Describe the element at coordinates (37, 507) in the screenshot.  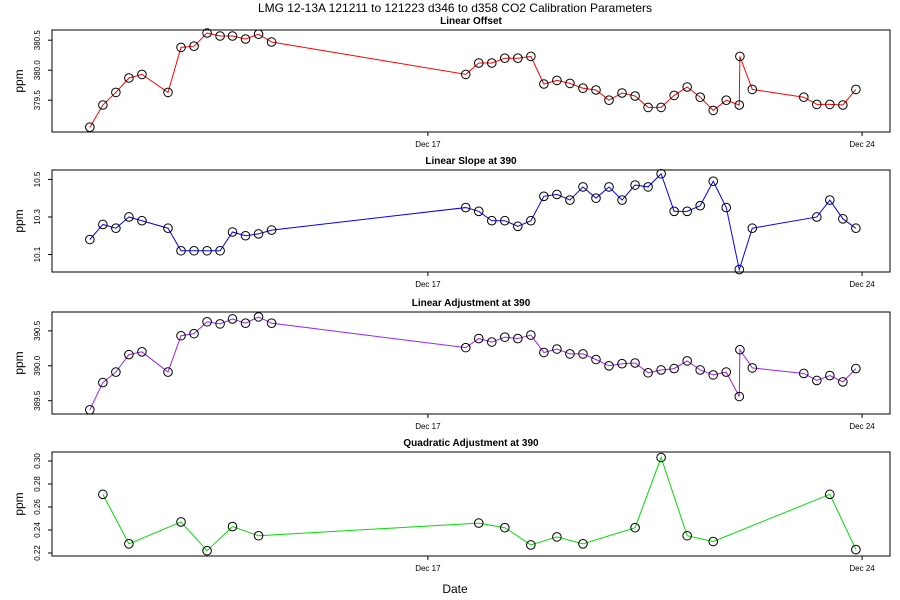
I see `y-tick-label: 0.26` at that location.